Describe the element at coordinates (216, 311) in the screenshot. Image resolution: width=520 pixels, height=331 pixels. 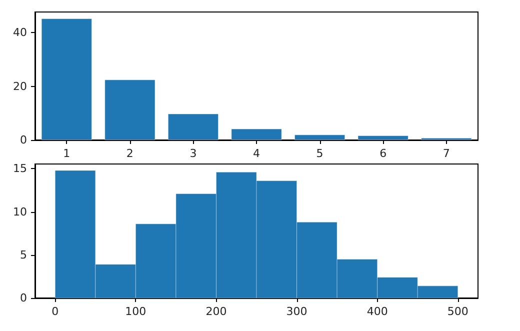
I see `x-tick-label: 200` at that location.